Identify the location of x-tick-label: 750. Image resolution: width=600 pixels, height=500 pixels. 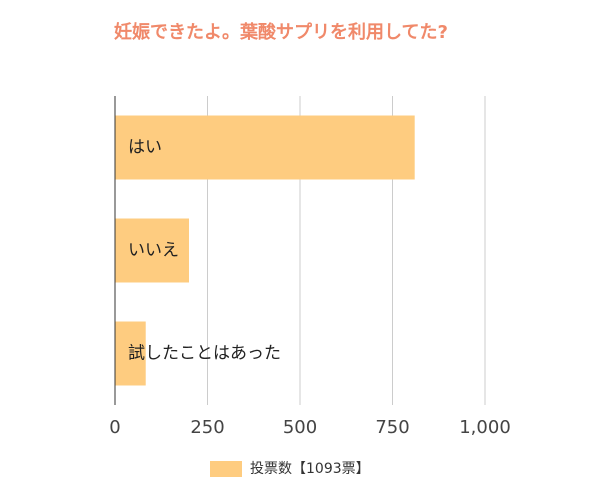
(392, 427).